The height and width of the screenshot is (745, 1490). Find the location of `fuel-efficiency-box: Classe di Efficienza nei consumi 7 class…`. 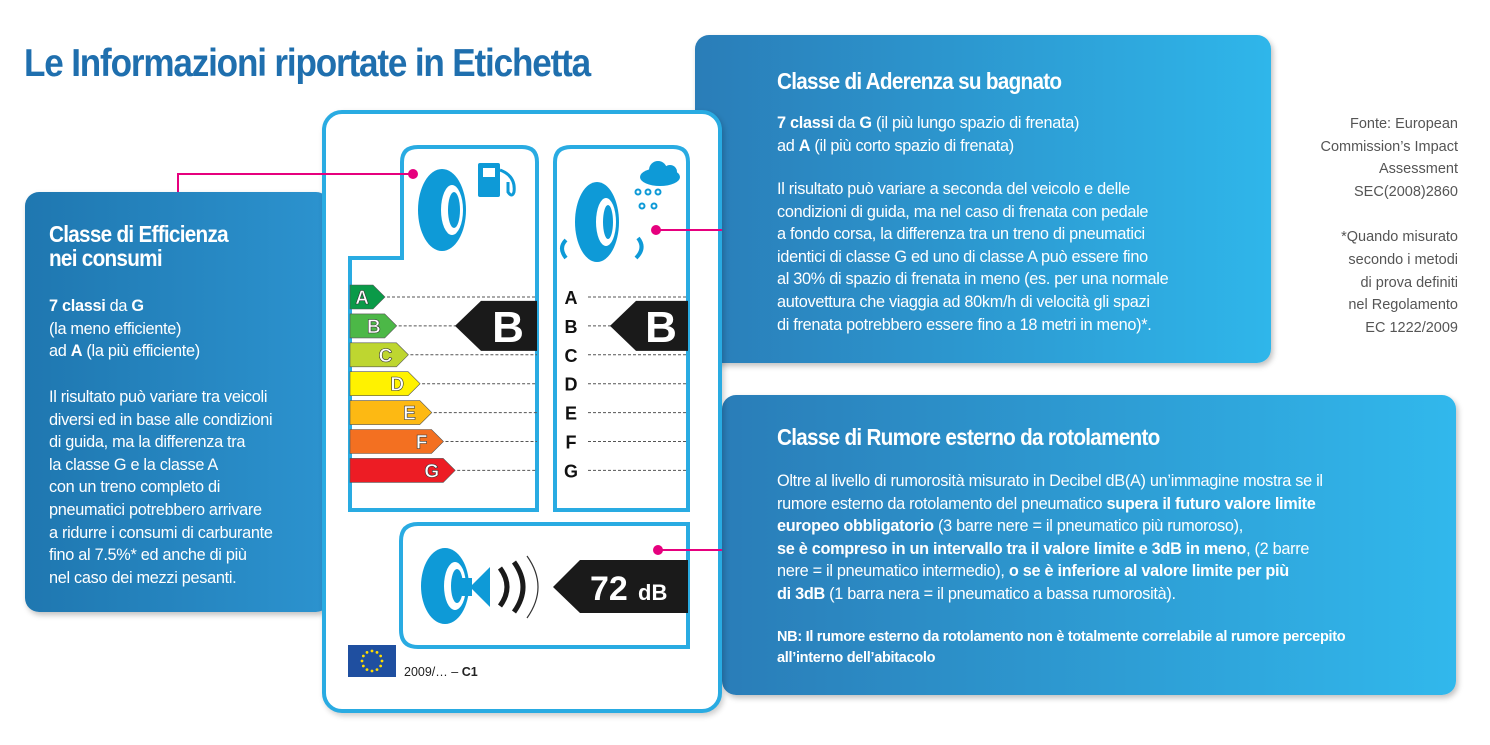

fuel-efficiency-box: Classe di Efficienza nei consumi 7 class… is located at coordinates (177, 402).